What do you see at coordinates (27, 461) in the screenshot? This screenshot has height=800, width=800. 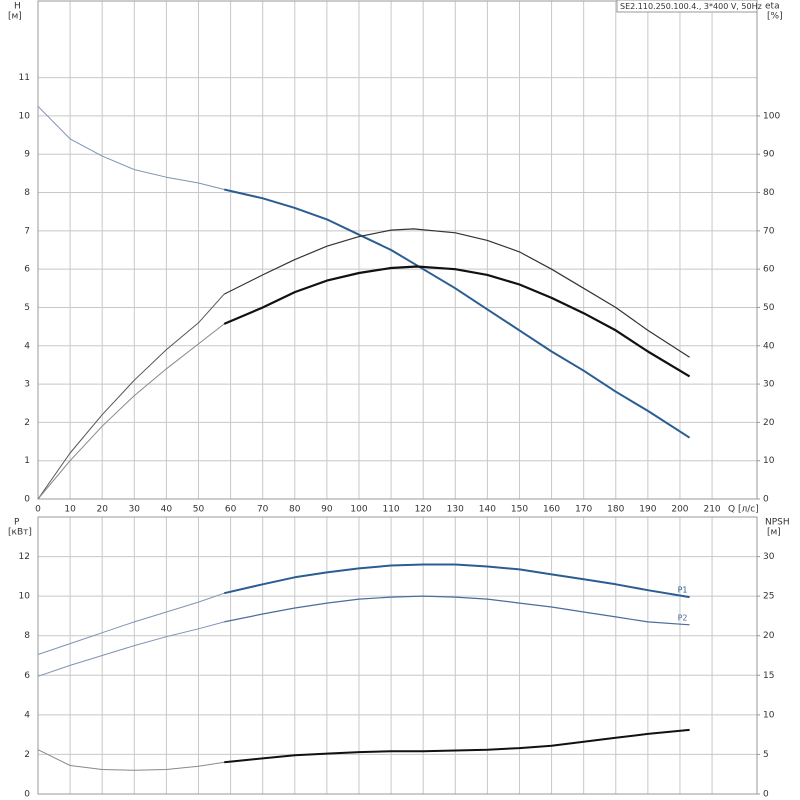 I see `y-tick-label: 1` at bounding box center [27, 461].